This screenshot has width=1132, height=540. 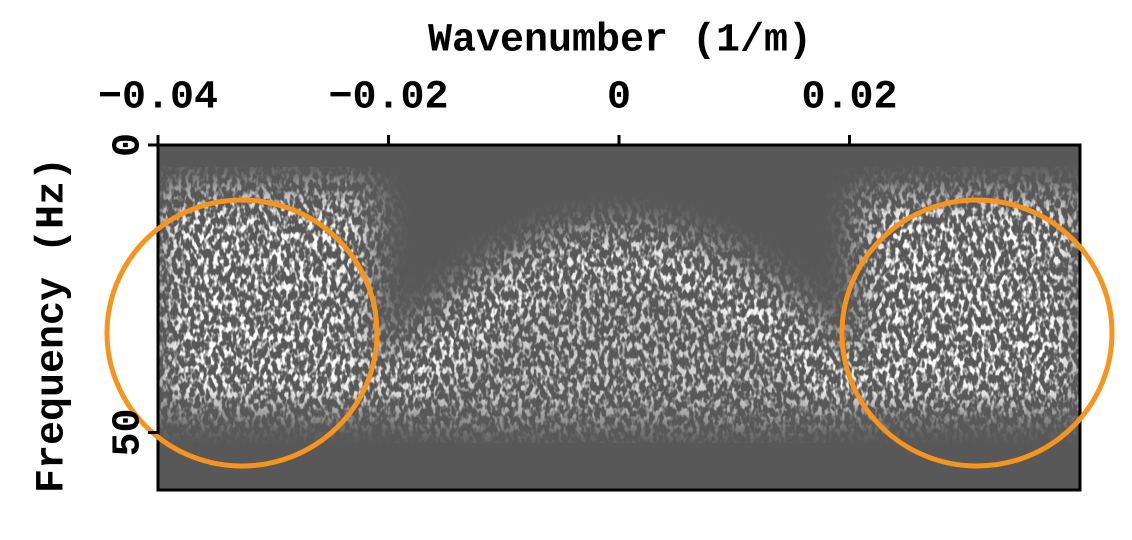 I want to click on x-tick-label: −0.04, so click(x=158, y=98).